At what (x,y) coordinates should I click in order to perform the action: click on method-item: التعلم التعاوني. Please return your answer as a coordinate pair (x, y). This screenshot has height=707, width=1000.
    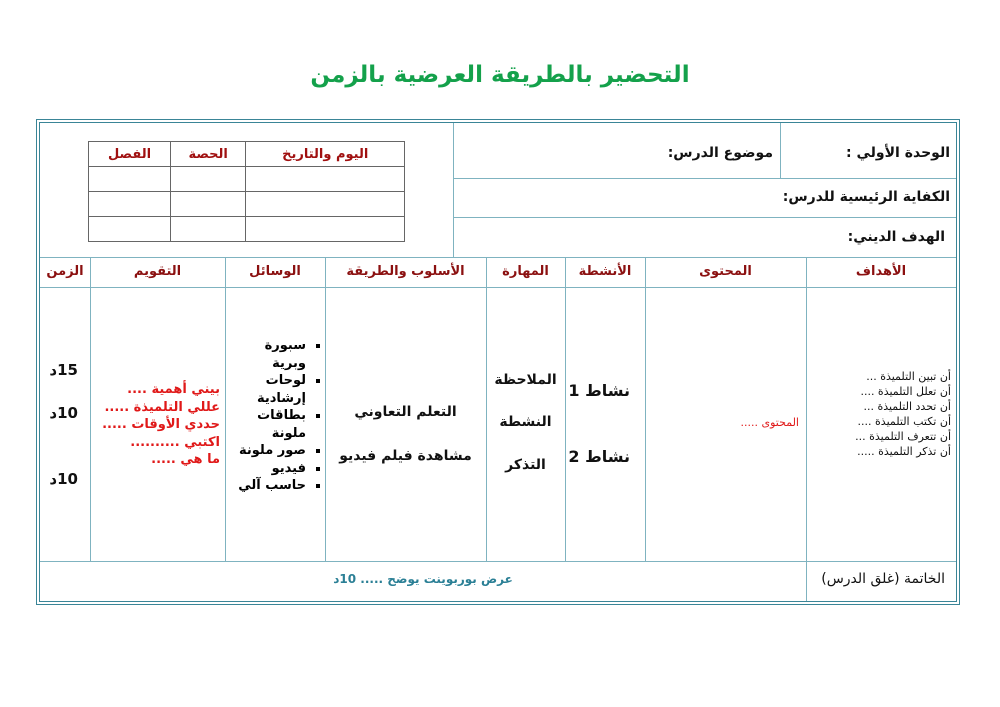
    Looking at the image, I should click on (405, 412).